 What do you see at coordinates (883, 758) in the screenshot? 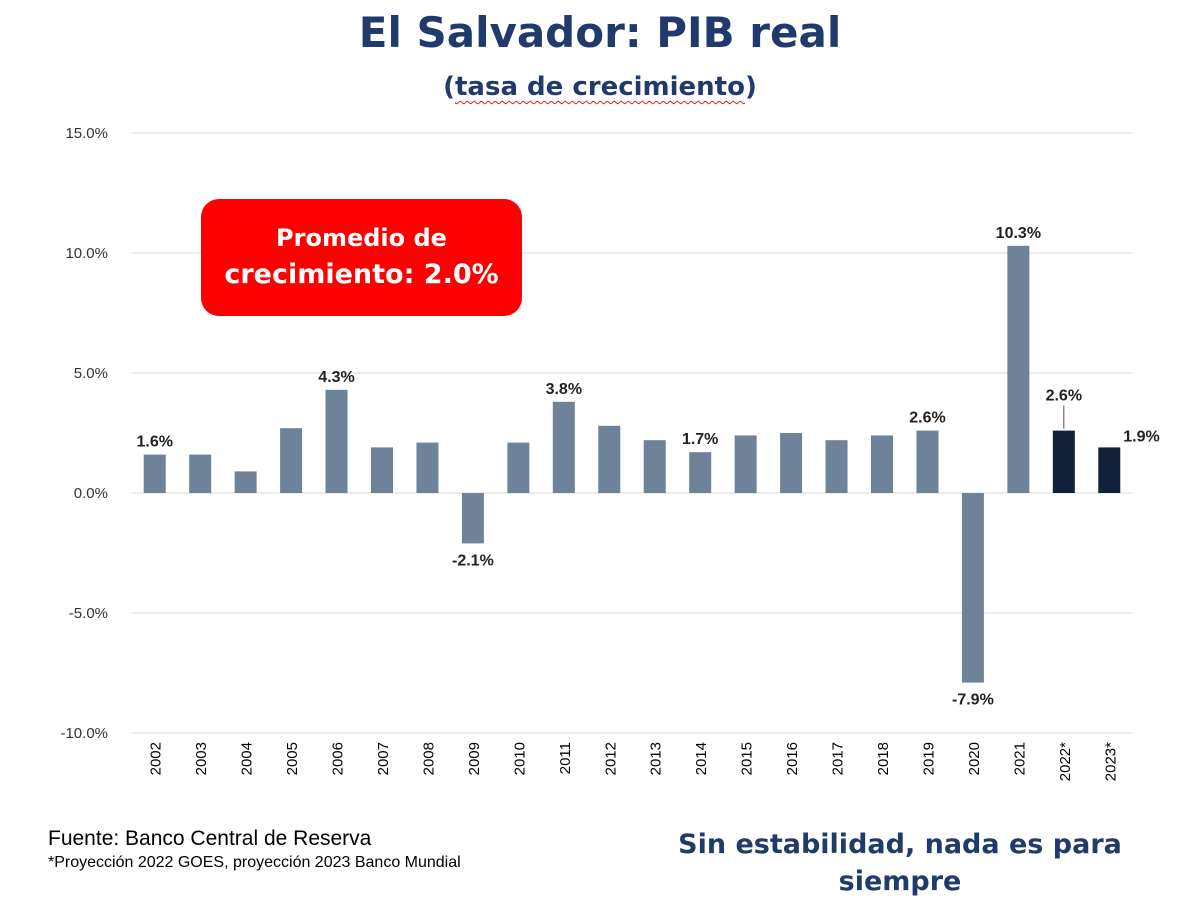
I see `x-tick-label: 2018` at bounding box center [883, 758].